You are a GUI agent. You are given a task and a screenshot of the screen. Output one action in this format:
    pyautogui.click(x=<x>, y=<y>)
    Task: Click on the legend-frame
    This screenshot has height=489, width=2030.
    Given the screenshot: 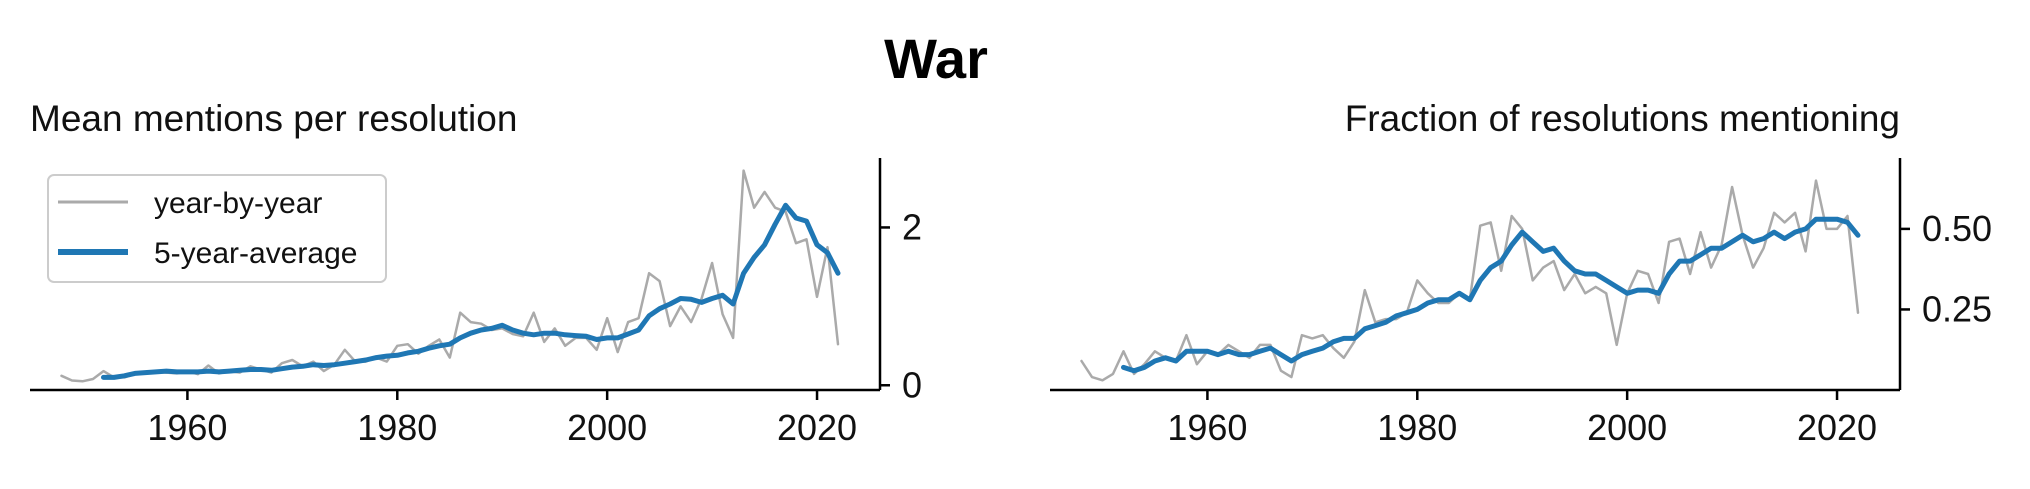 What is the action you would take?
    pyautogui.click(x=217, y=228)
    